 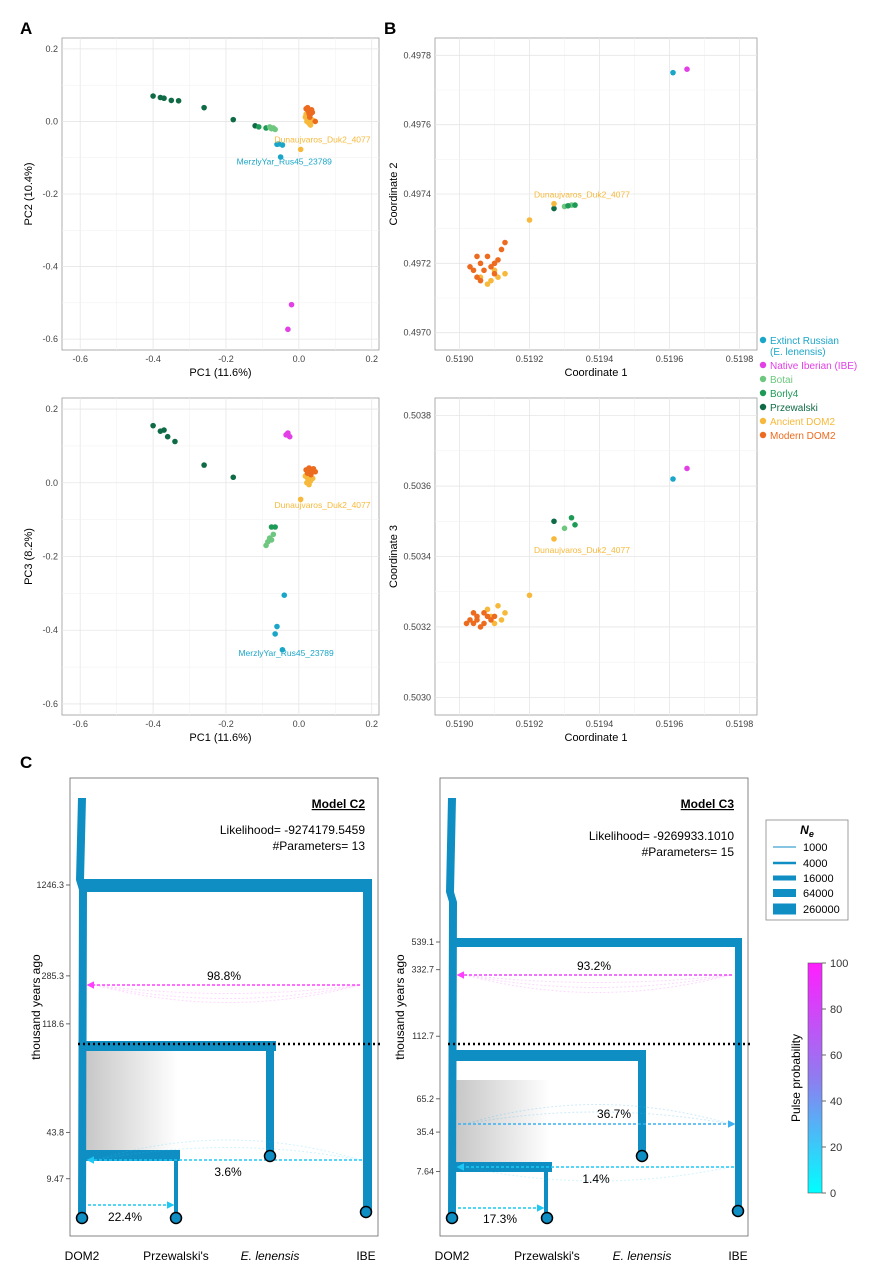 I want to click on ibe-split-branch, so click(x=597, y=942).